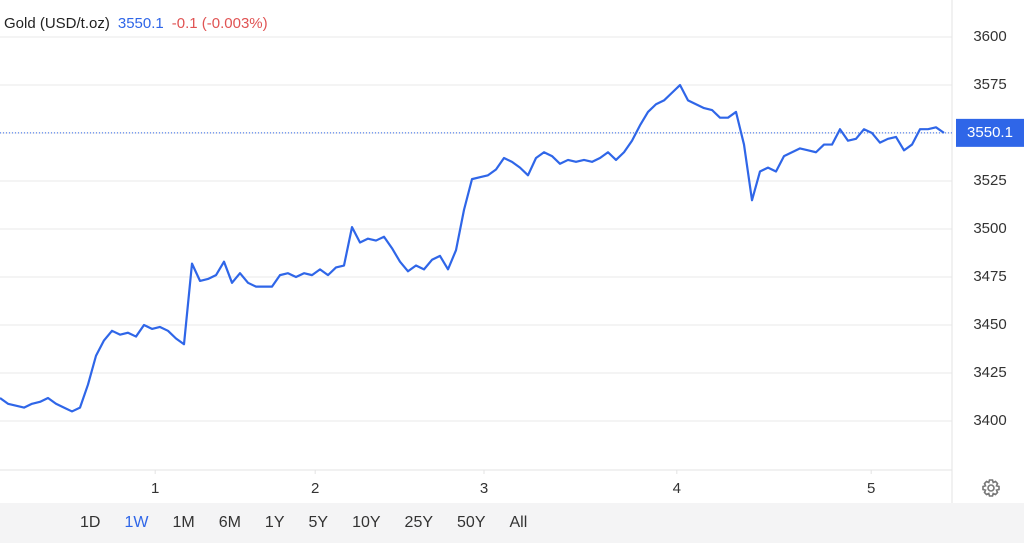  I want to click on y-tick-label: 3450, so click(989, 324).